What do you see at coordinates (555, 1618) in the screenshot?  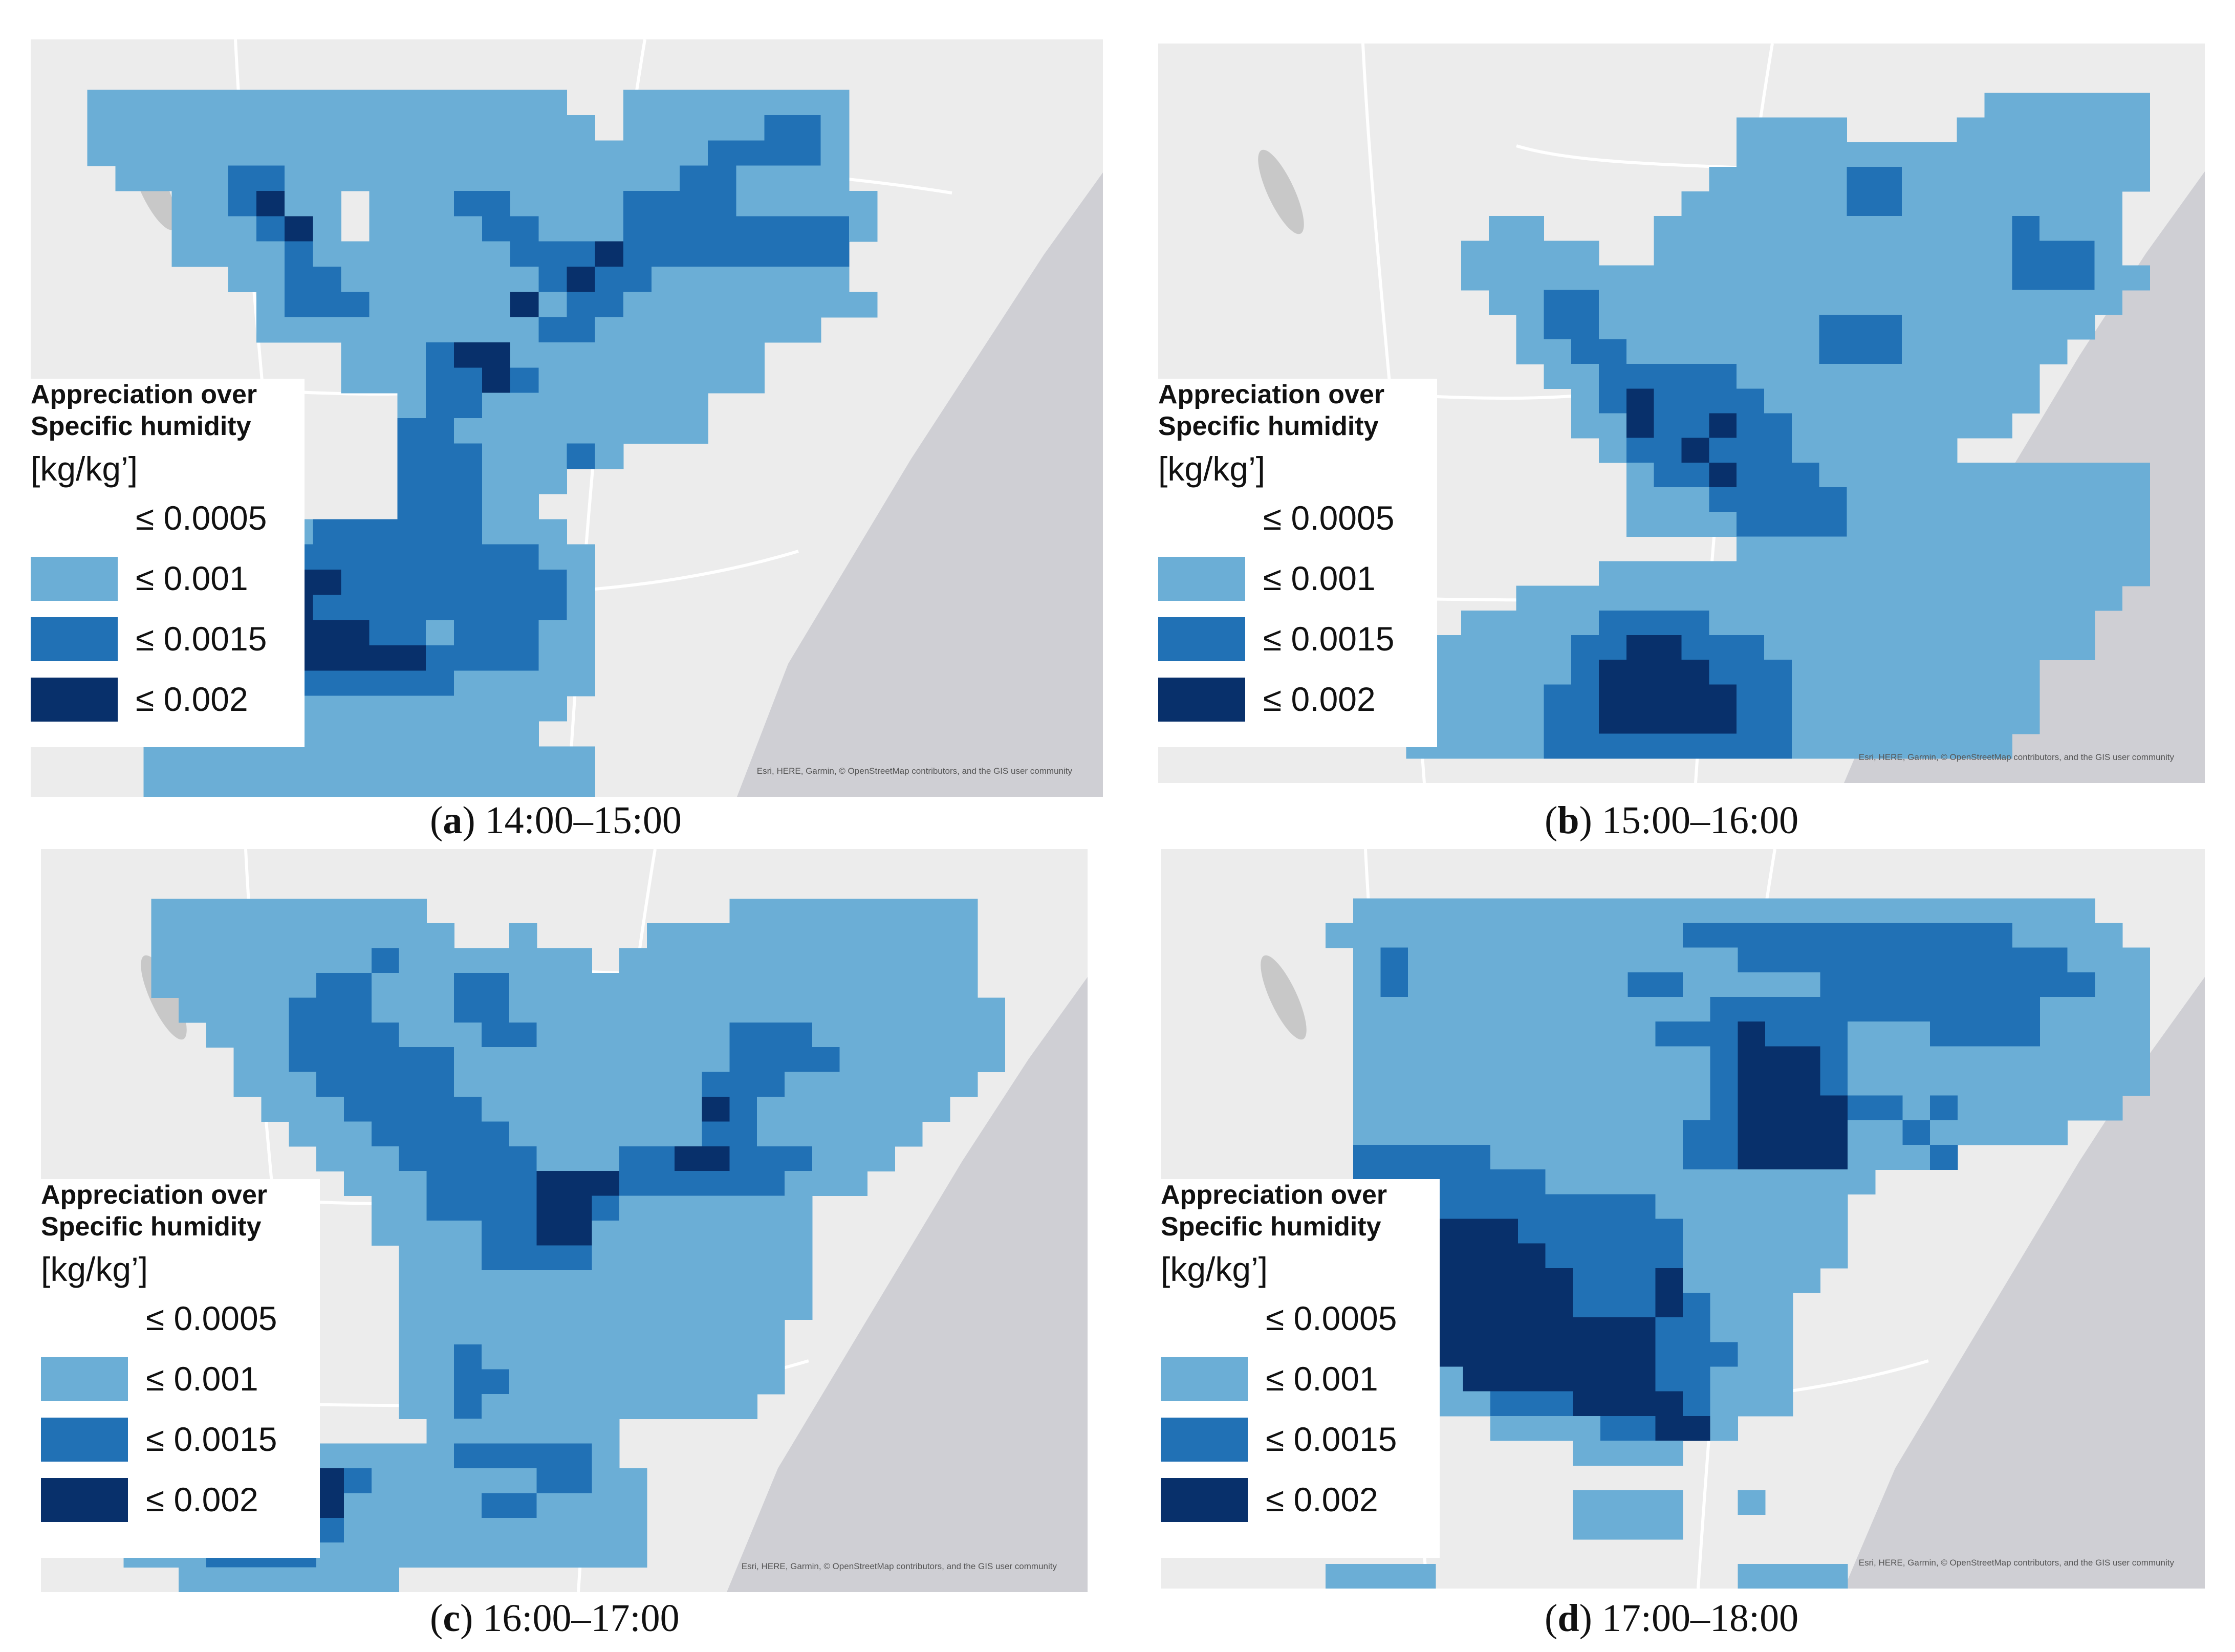 I see `panel-caption: (c) 16:00–17:00` at bounding box center [555, 1618].